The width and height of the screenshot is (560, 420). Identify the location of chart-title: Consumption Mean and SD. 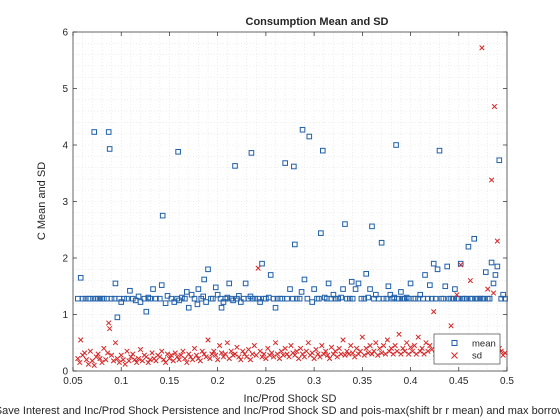
(317, 22).